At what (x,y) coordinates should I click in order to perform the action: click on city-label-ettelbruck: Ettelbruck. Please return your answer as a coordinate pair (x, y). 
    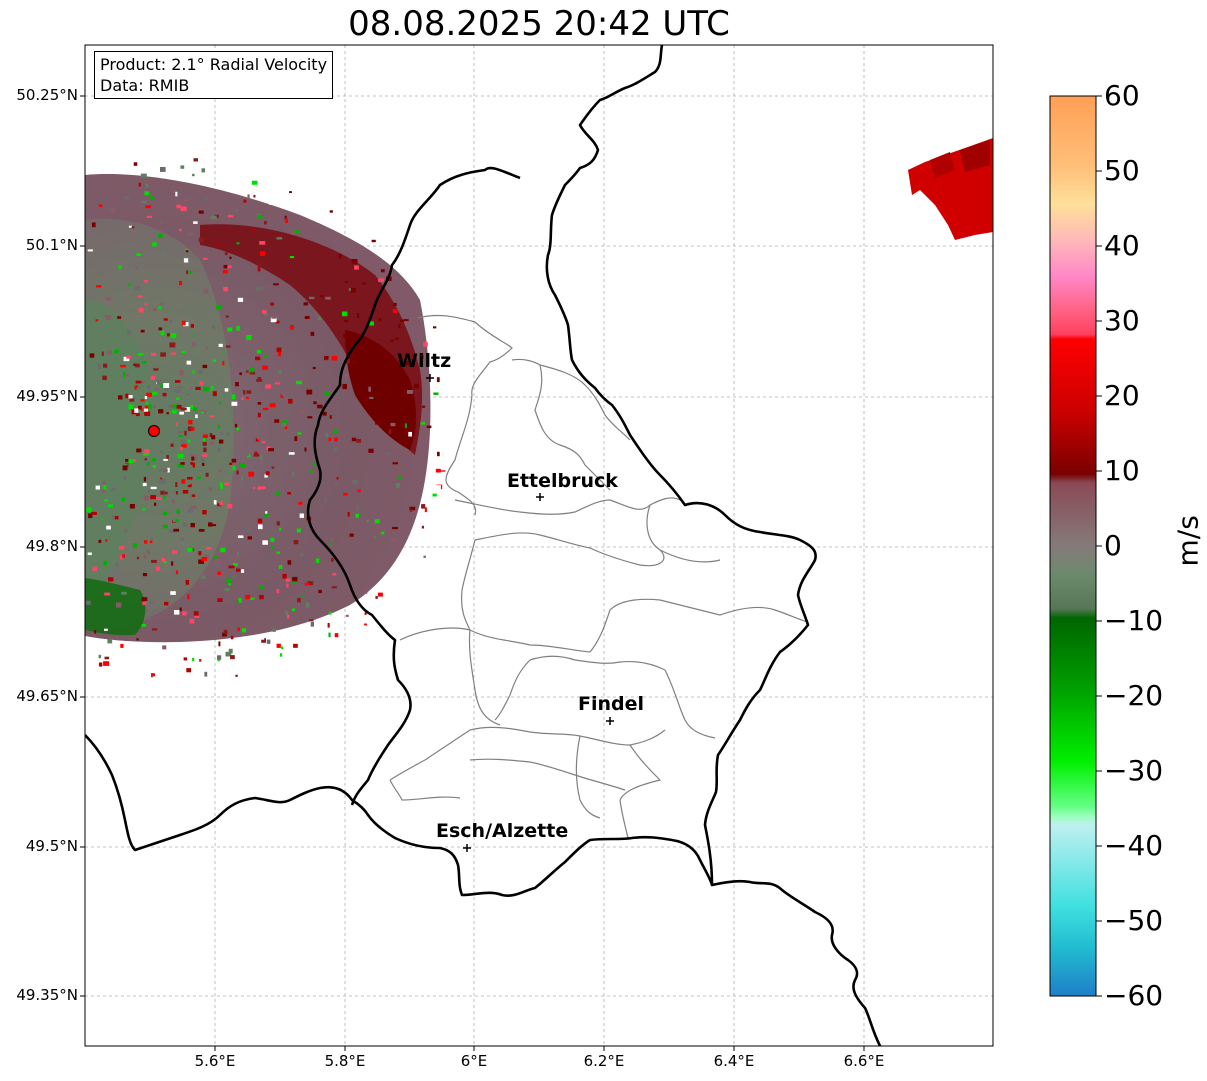
    Looking at the image, I should click on (562, 481).